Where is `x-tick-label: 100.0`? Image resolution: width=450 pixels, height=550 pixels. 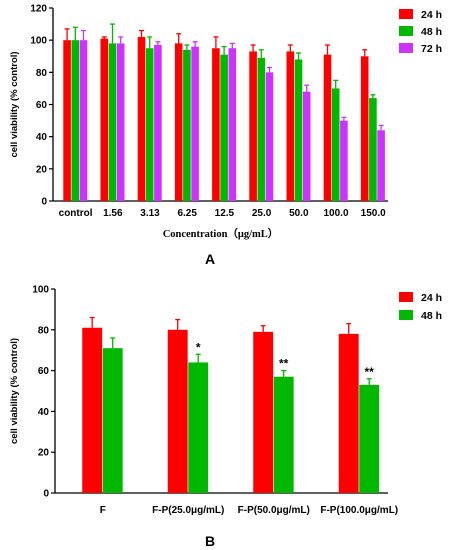 x-tick-label: 100.0 is located at coordinates (335, 213).